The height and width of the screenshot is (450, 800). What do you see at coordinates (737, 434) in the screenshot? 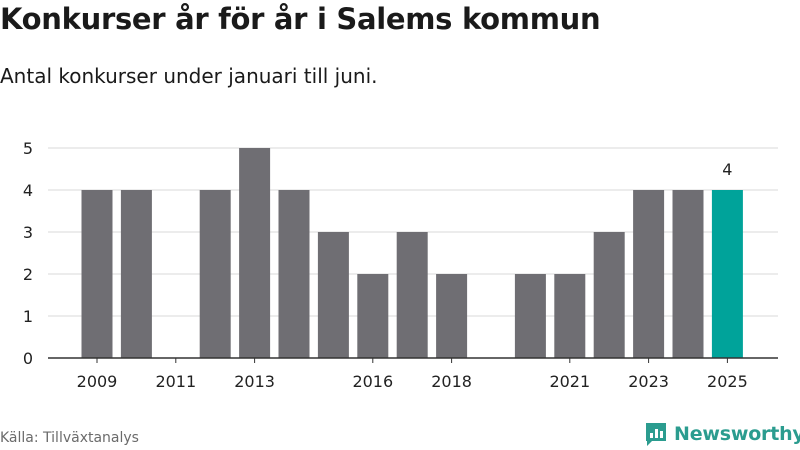
I see `brand-name: Newsworthy` at bounding box center [737, 434].